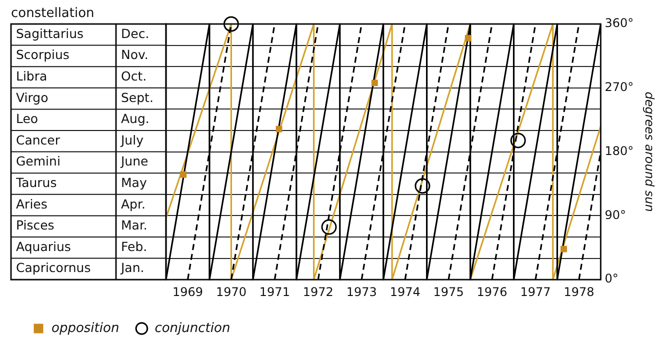  What do you see at coordinates (619, 23) in the screenshot?
I see `y-tick-label: 360°` at bounding box center [619, 23].